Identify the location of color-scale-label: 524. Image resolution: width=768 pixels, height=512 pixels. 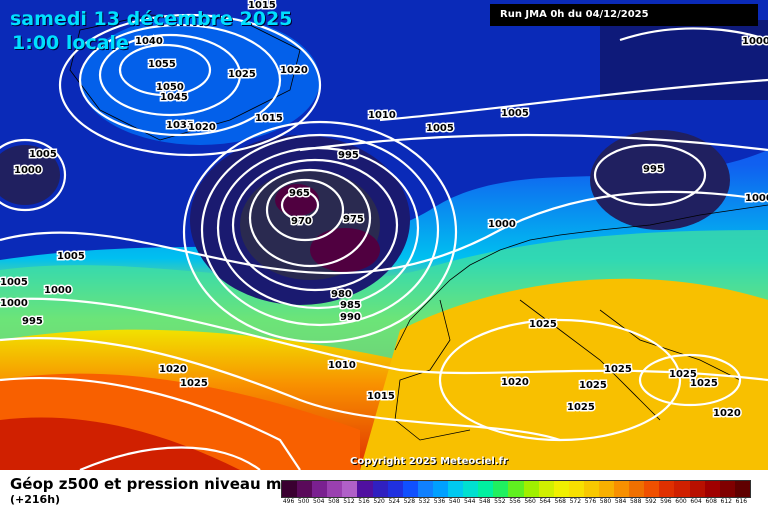
(394, 501).